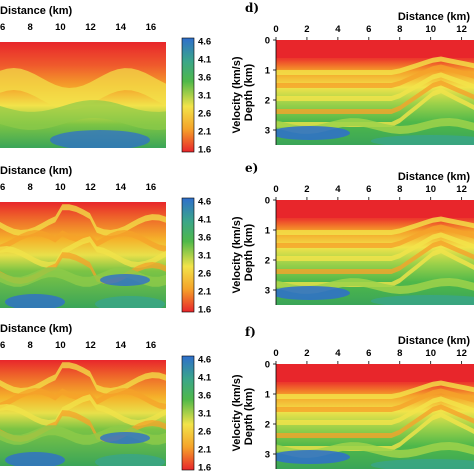 This screenshot has height=474, width=474. Describe the element at coordinates (252, 8) in the screenshot. I see `panel-label: d)` at that location.